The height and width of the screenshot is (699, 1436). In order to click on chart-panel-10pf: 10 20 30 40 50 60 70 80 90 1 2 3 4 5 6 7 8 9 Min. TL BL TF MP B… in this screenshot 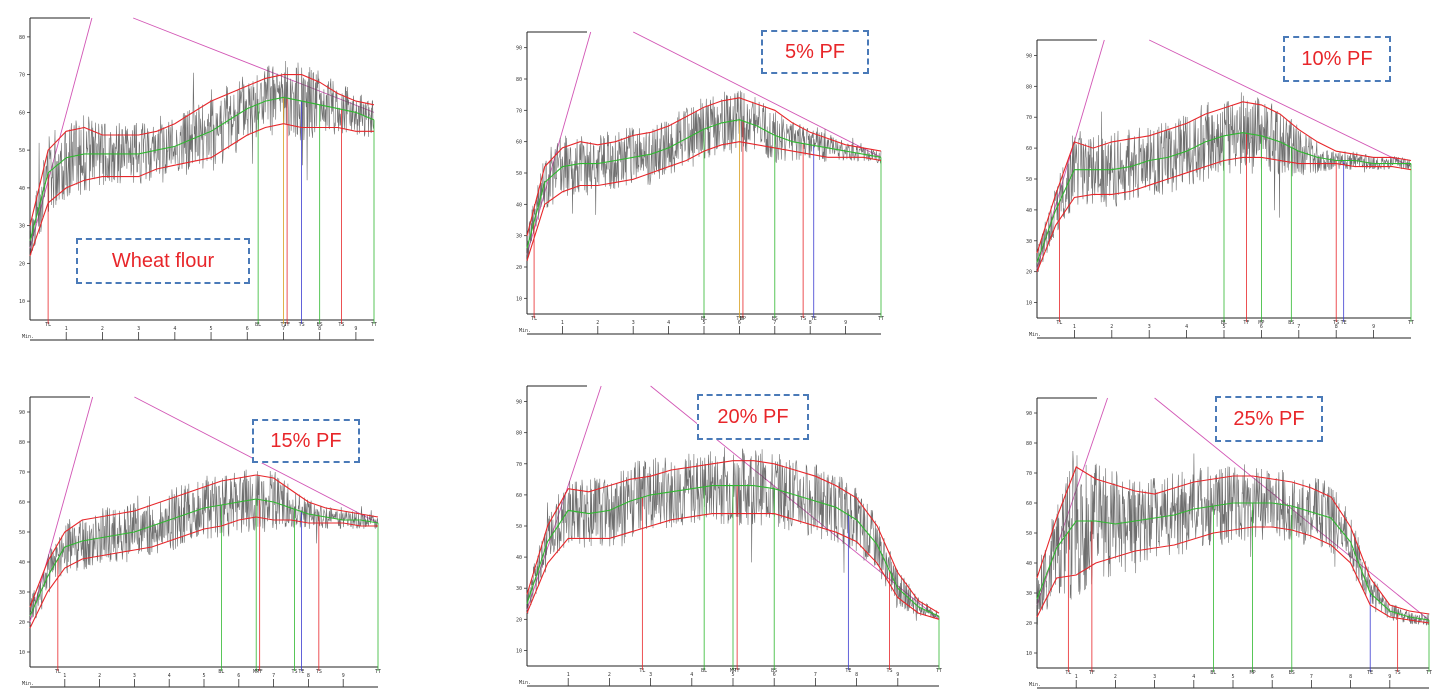, I will do `click(1215, 190)`.